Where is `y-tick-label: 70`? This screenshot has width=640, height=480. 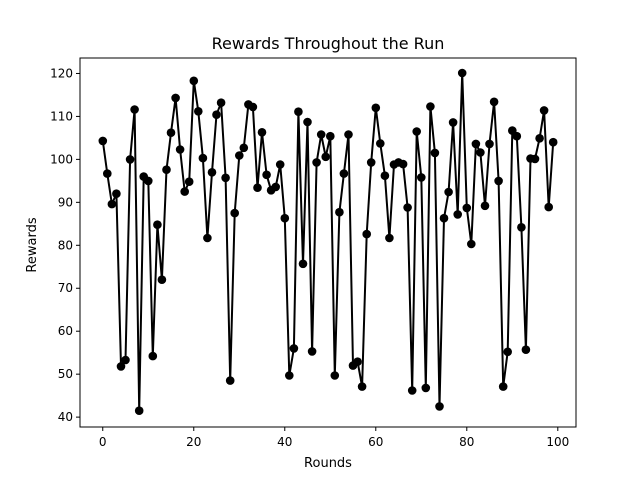
y-tick-label: 70 is located at coordinates (65, 288).